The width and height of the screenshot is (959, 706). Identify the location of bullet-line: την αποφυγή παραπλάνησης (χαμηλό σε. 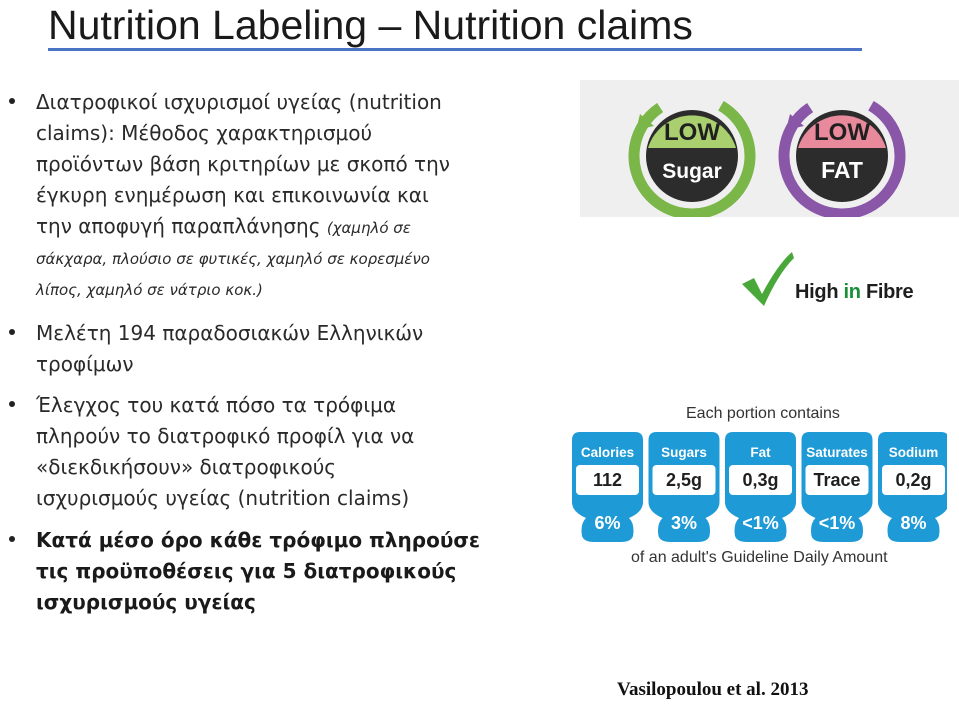
(243, 227).